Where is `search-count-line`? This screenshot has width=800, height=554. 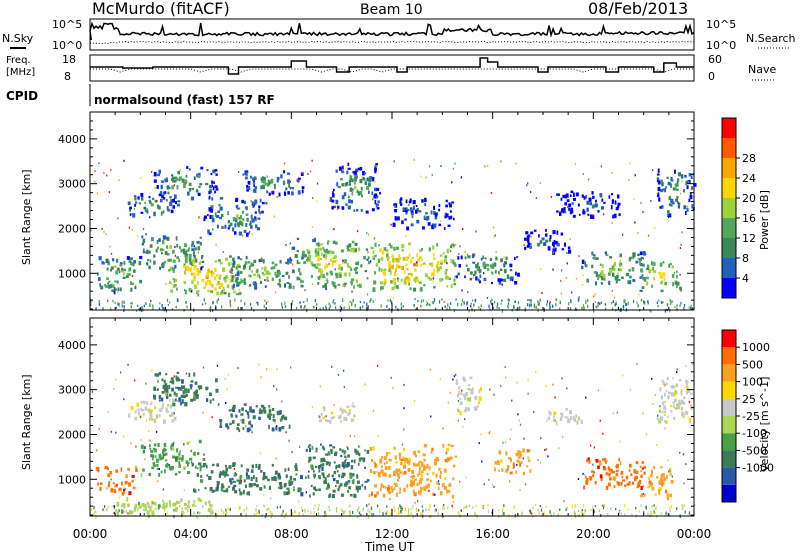
search-count-line is located at coordinates (392, 42).